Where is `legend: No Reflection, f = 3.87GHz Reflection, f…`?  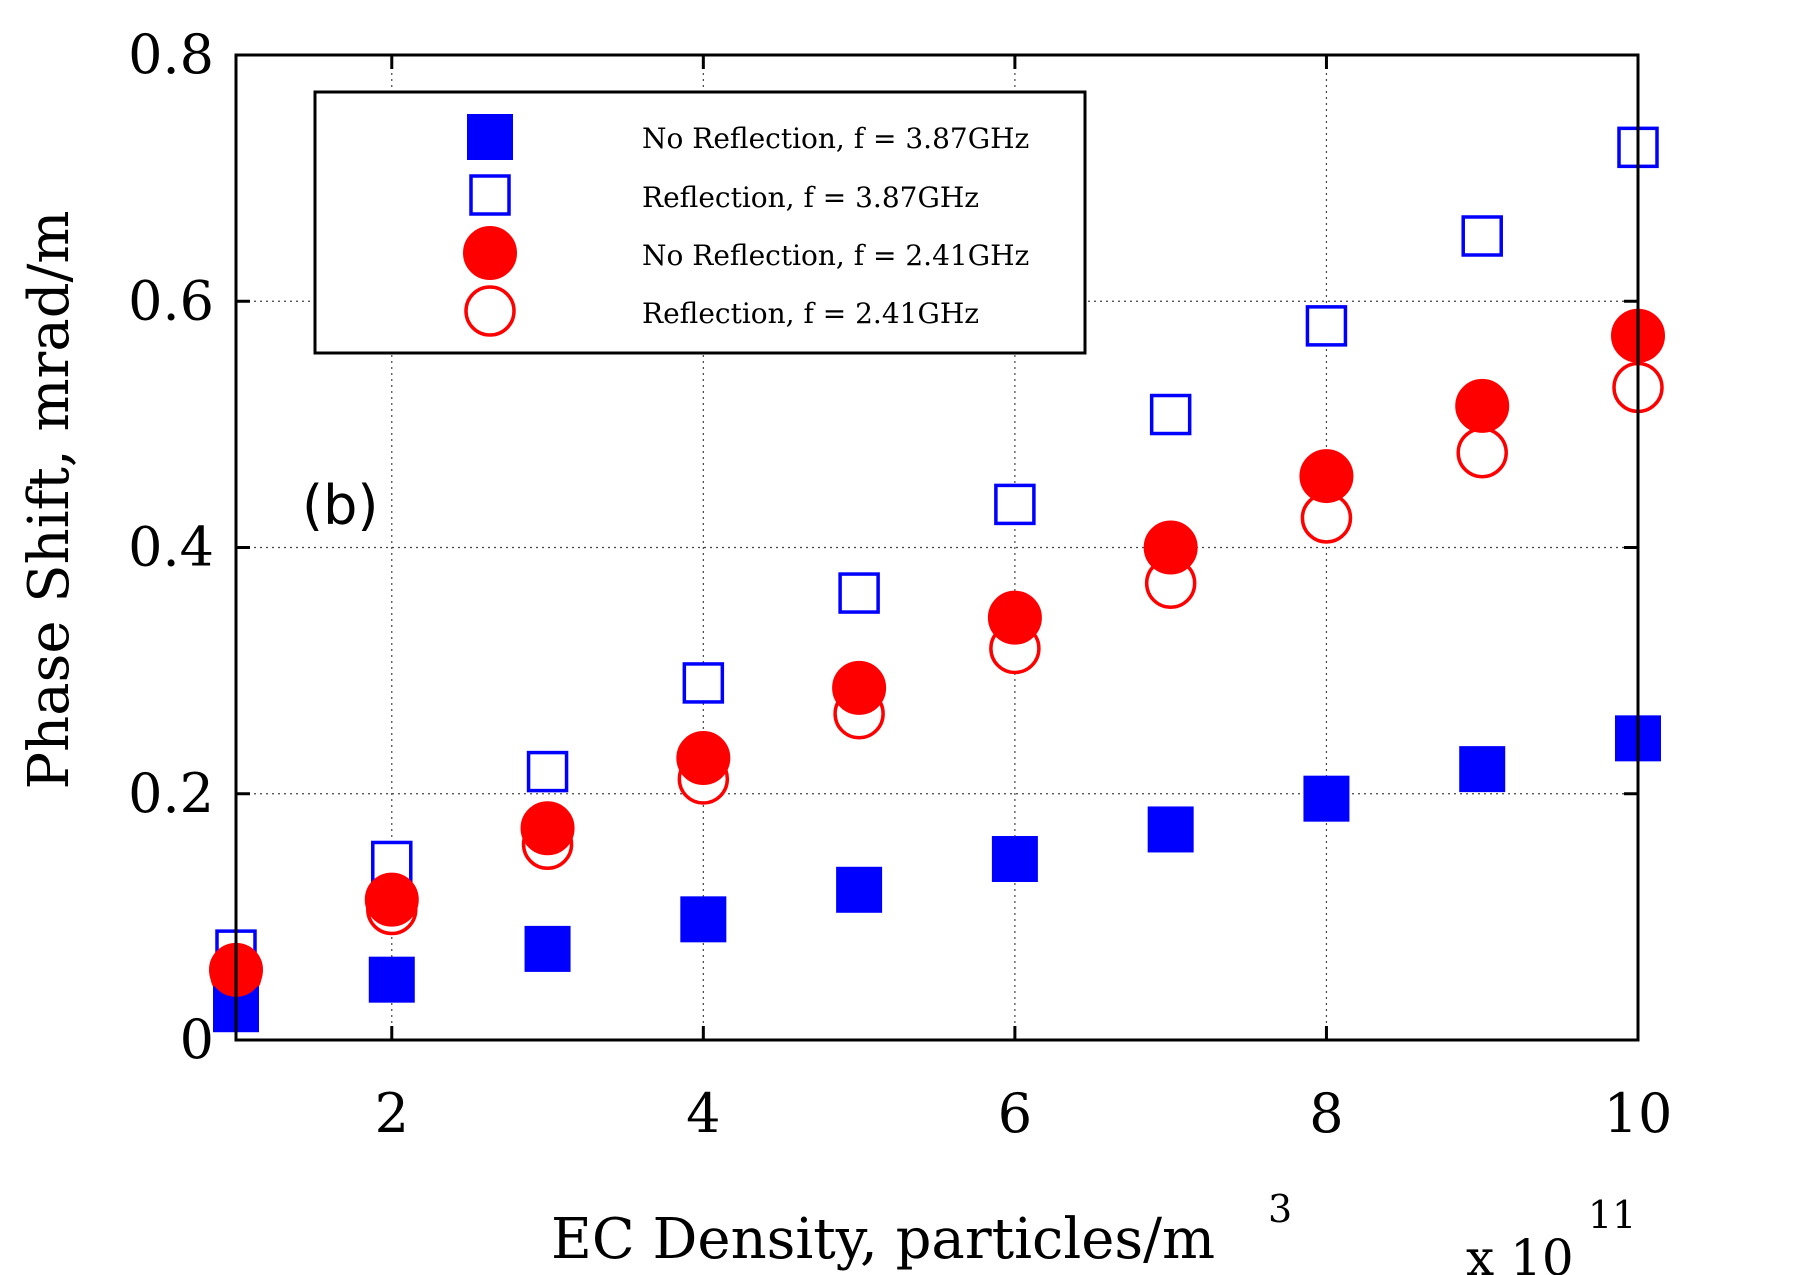 legend: No Reflection, f = 3.87GHz Reflection, f… is located at coordinates (700, 222).